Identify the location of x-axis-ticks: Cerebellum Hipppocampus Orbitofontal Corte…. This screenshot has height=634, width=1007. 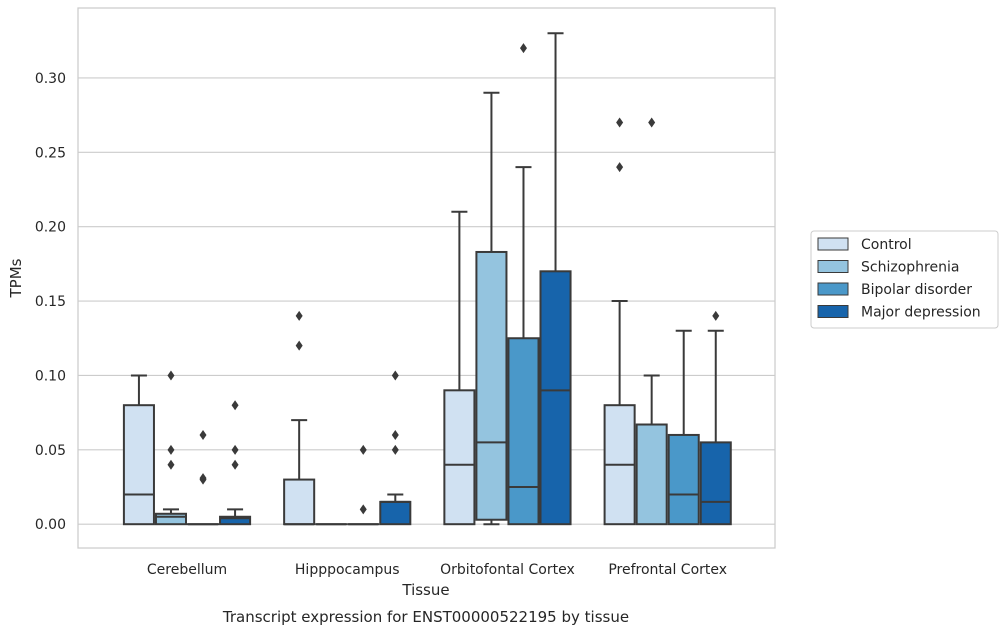
(437, 570).